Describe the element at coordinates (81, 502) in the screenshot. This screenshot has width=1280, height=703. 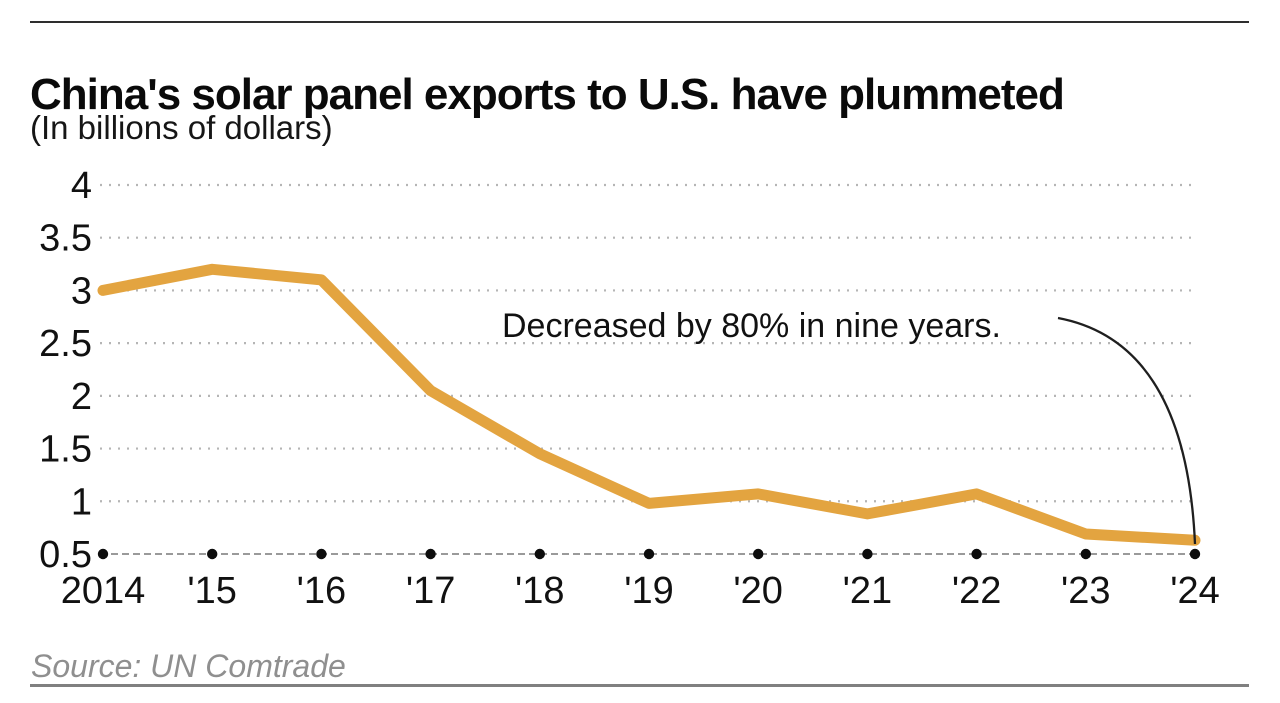
I see `y-tick-label: 1` at that location.